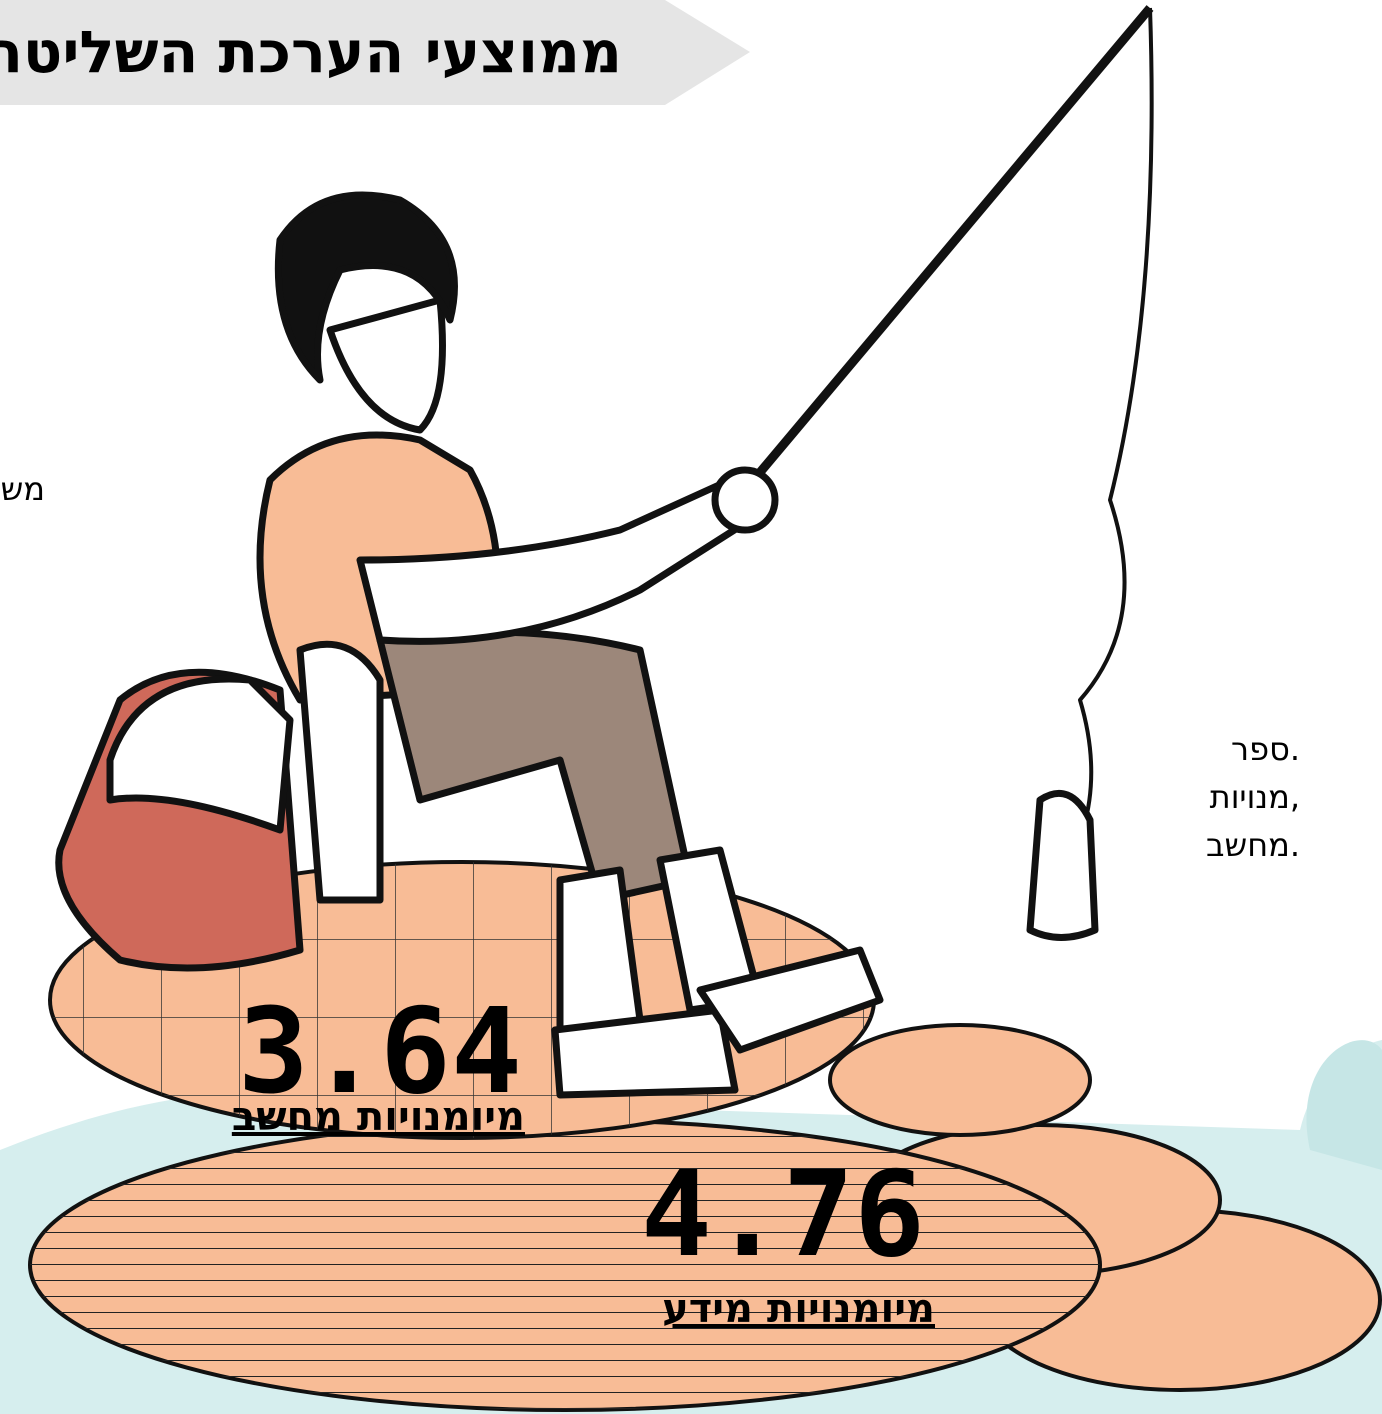 The height and width of the screenshot is (1414, 1382). What do you see at coordinates (23, 489) in the screenshot?
I see `left-text: מש` at bounding box center [23, 489].